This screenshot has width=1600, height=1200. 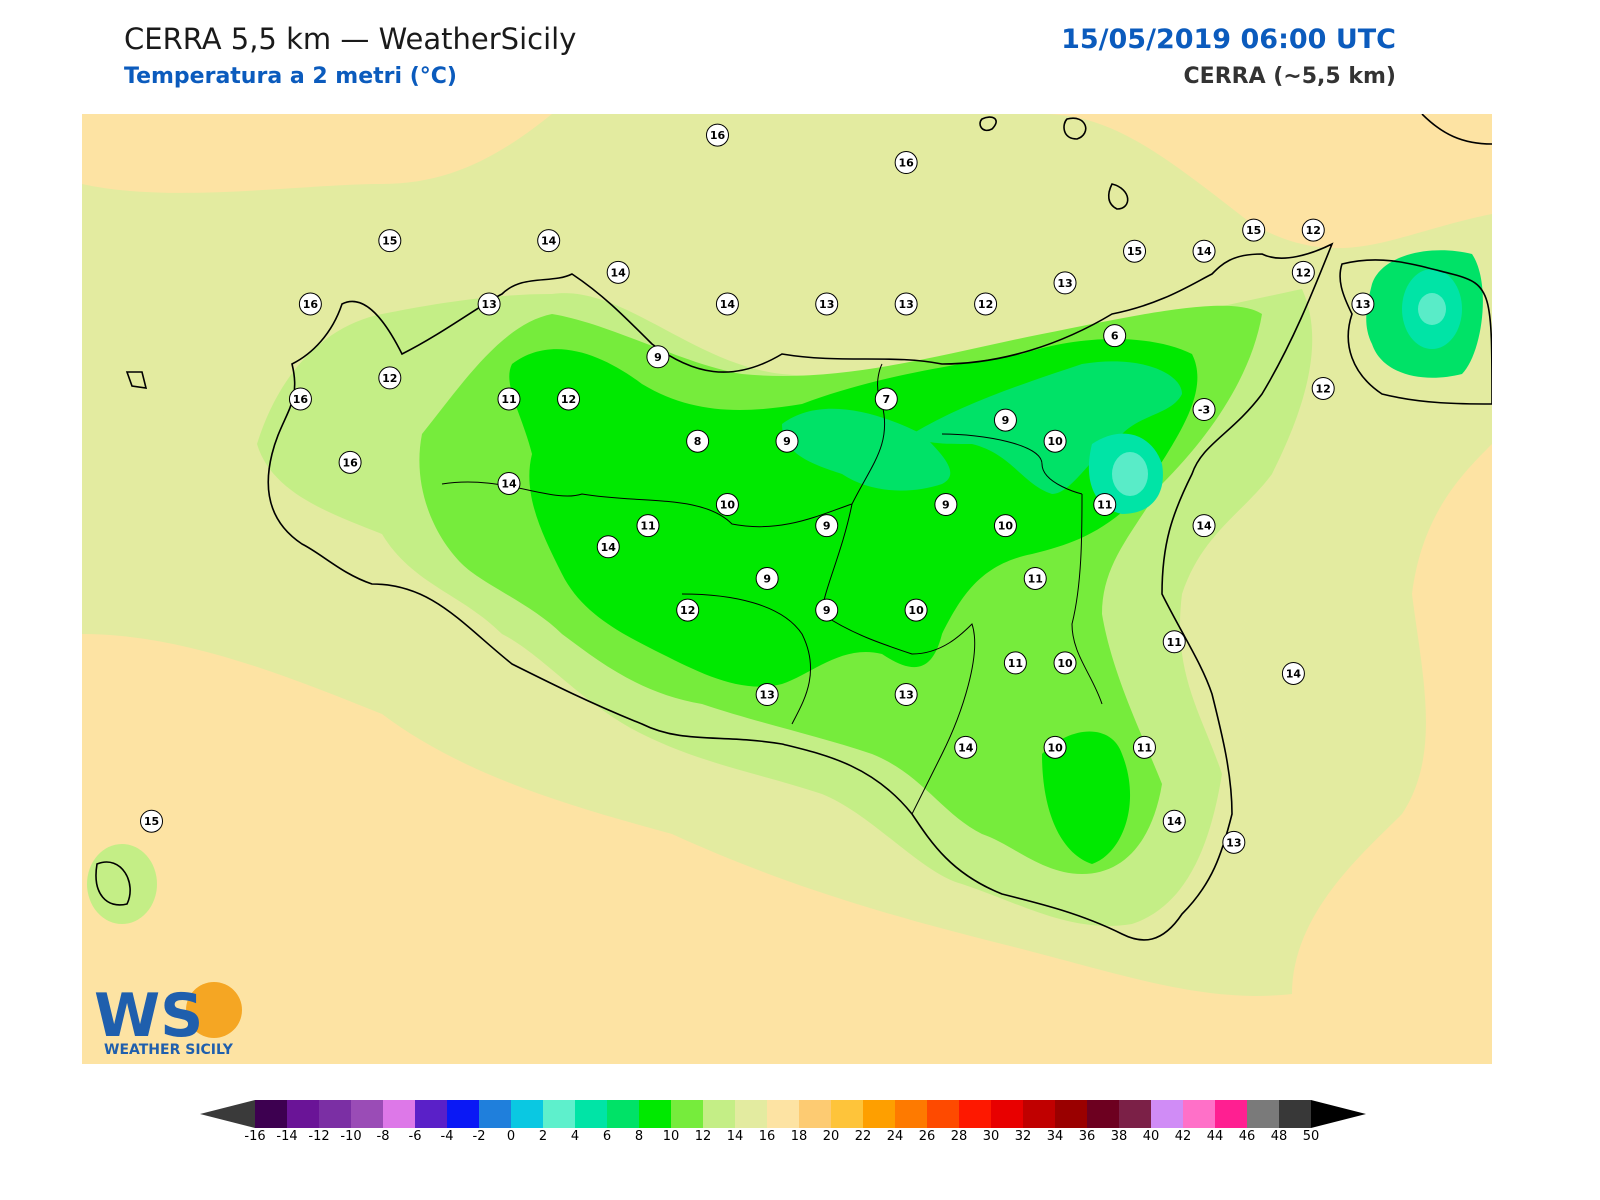 I want to click on colorbar-tick-label: 36, so click(x=1087, y=1134).